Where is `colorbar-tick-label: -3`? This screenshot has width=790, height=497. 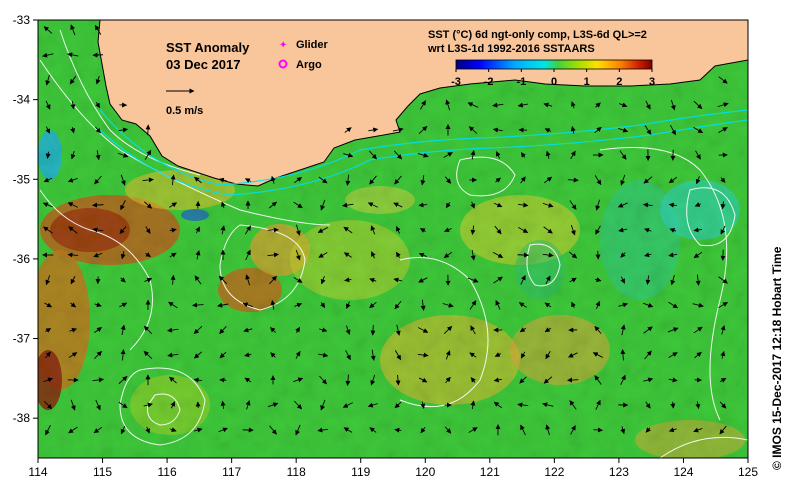 colorbar-tick-label: -3 is located at coordinates (456, 82).